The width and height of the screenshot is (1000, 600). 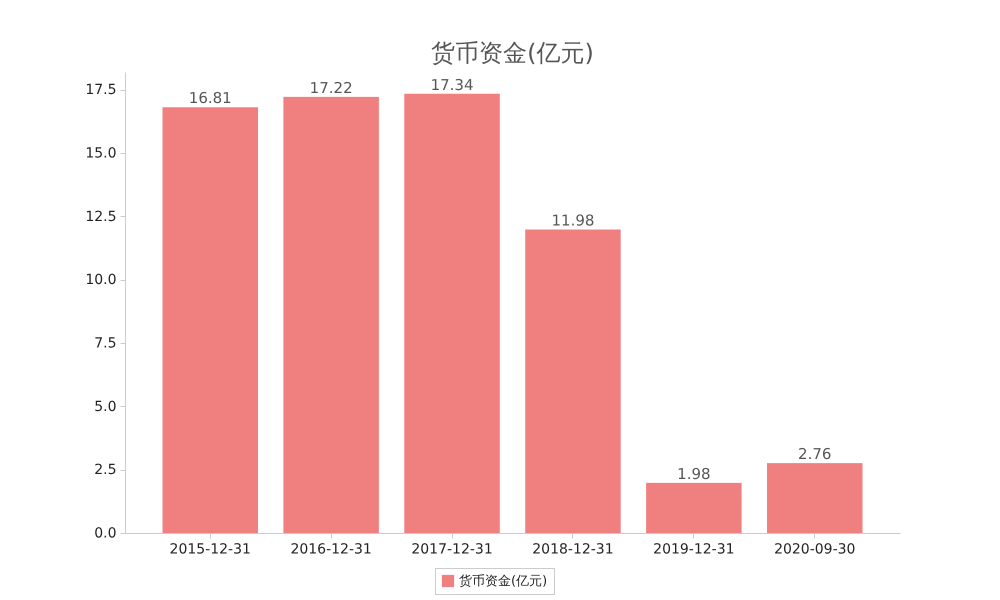 What do you see at coordinates (572, 221) in the screenshot?
I see `data-label: 11.98` at bounding box center [572, 221].